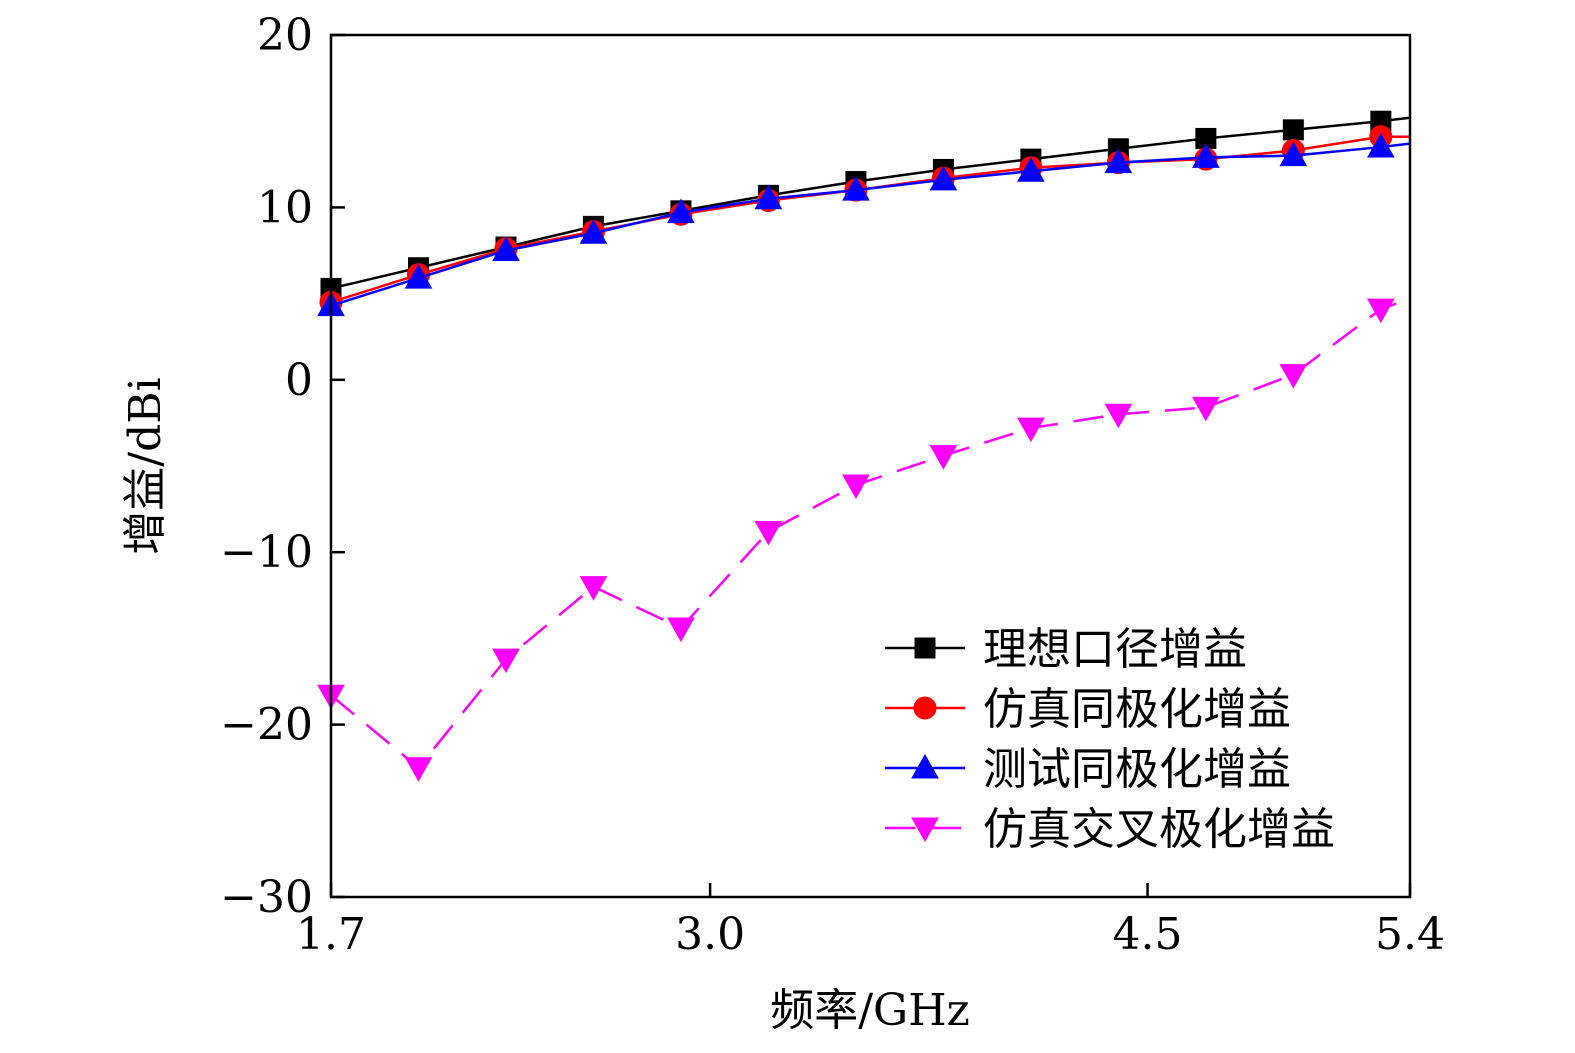 The height and width of the screenshot is (1053, 1575). Describe the element at coordinates (870, 1010) in the screenshot. I see `x-axis-title: 频率/GHz` at that location.